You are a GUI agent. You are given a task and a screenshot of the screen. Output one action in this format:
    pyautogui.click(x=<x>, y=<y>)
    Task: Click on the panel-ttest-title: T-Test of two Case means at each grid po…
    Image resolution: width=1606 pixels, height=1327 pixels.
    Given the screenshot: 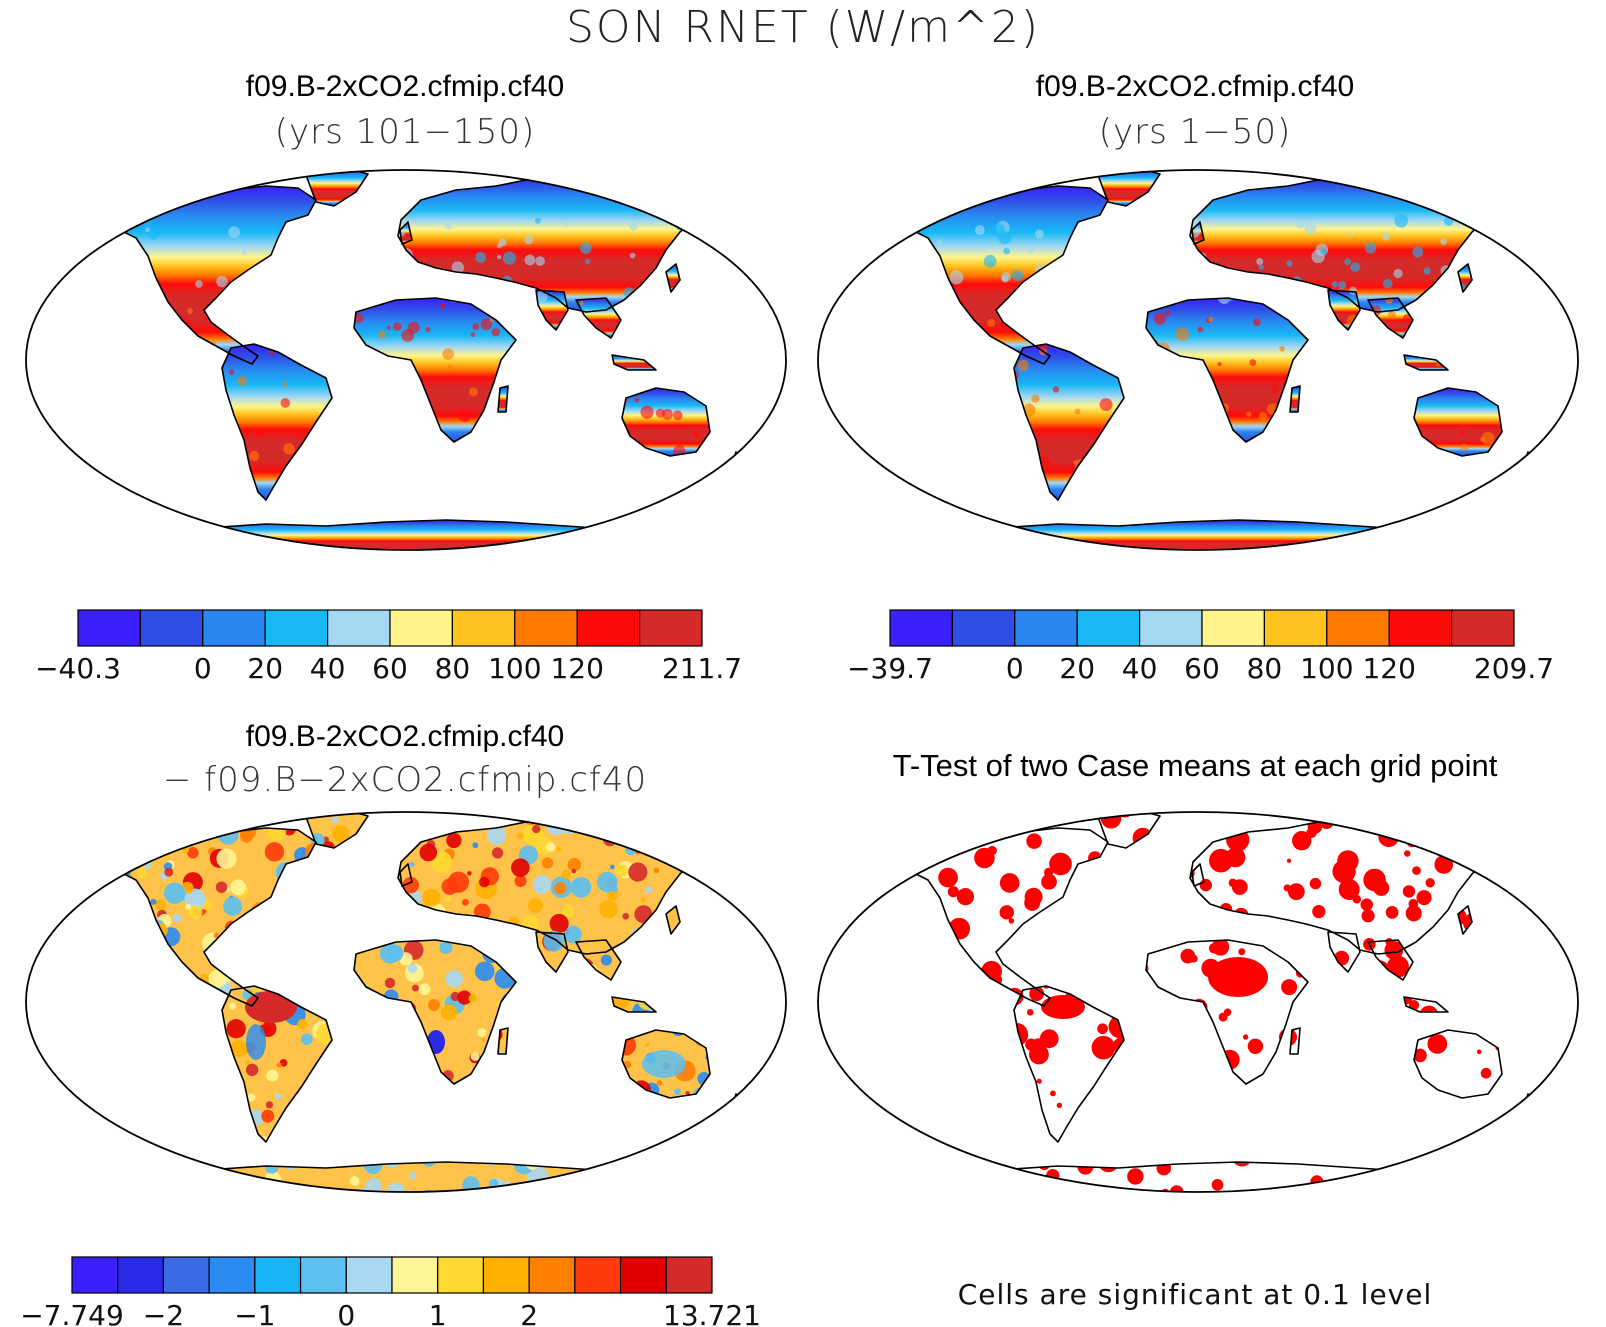 What is the action you would take?
    pyautogui.click(x=1195, y=765)
    